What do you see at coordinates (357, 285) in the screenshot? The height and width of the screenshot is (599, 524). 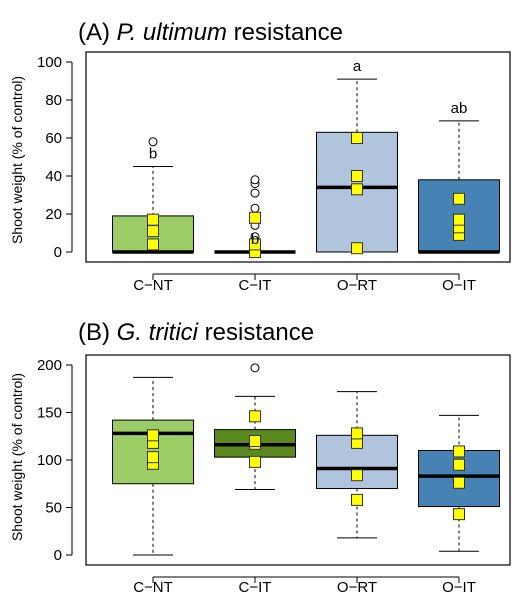 I see `panel-a-x-tick-label: O−RT` at bounding box center [357, 285].